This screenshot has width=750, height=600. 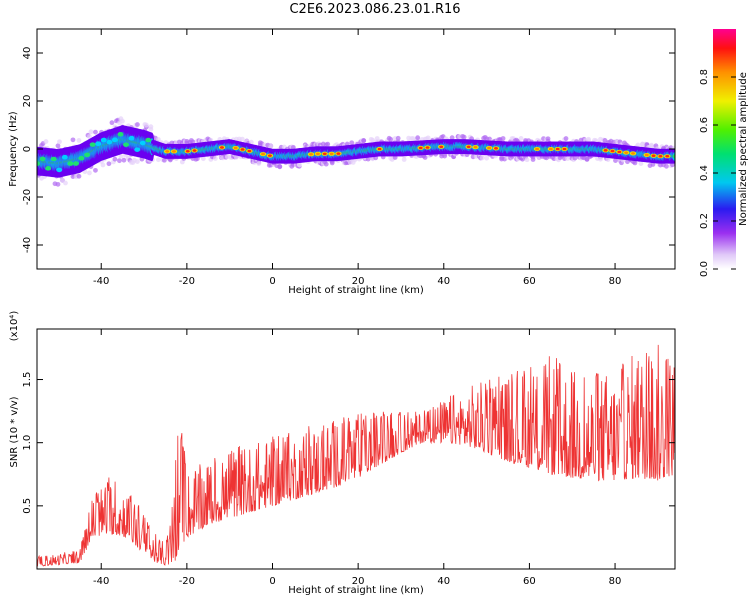 What do you see at coordinates (529, 281) in the screenshot?
I see `spectrogram-x-tick-label: 60` at bounding box center [529, 281].